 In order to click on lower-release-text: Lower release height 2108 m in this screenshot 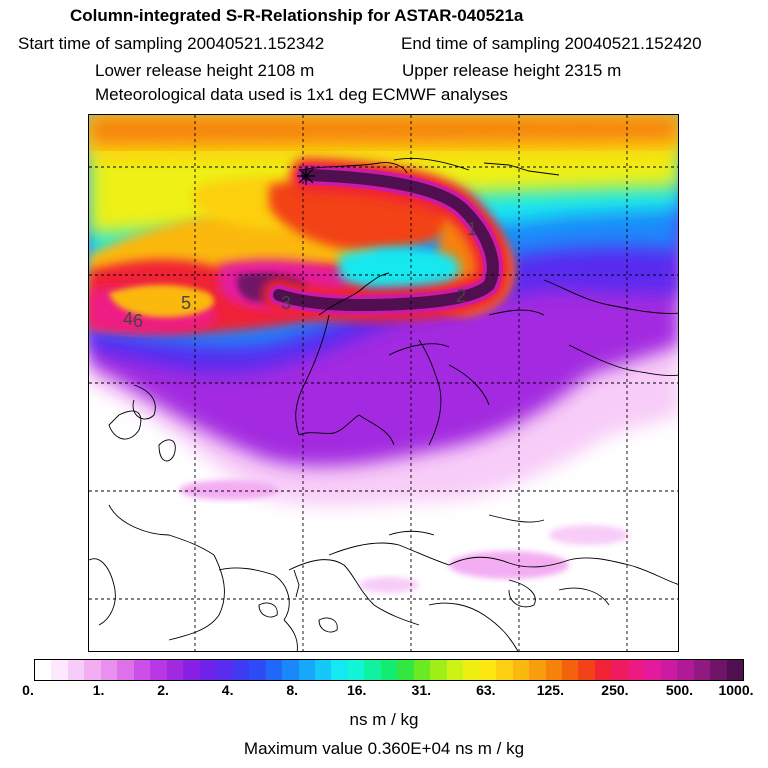, I will do `click(205, 70)`.